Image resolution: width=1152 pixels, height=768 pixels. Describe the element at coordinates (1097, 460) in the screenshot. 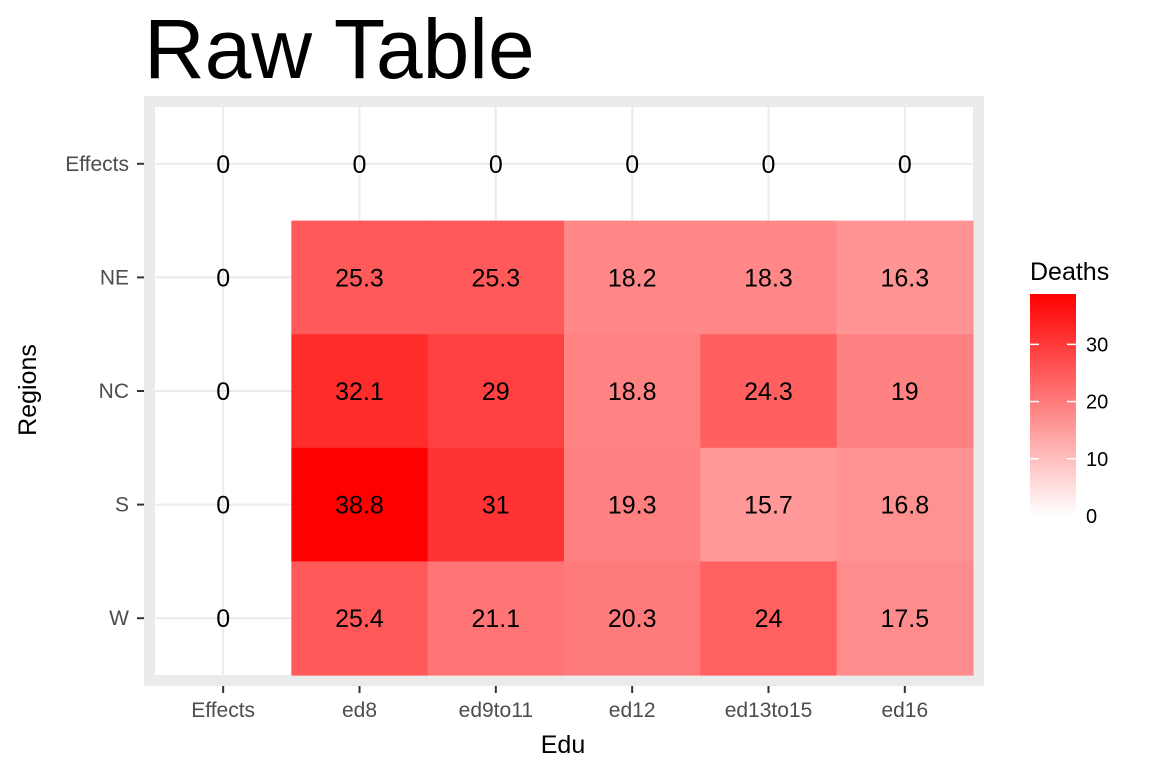

I see `legend-tick-label: 10` at that location.